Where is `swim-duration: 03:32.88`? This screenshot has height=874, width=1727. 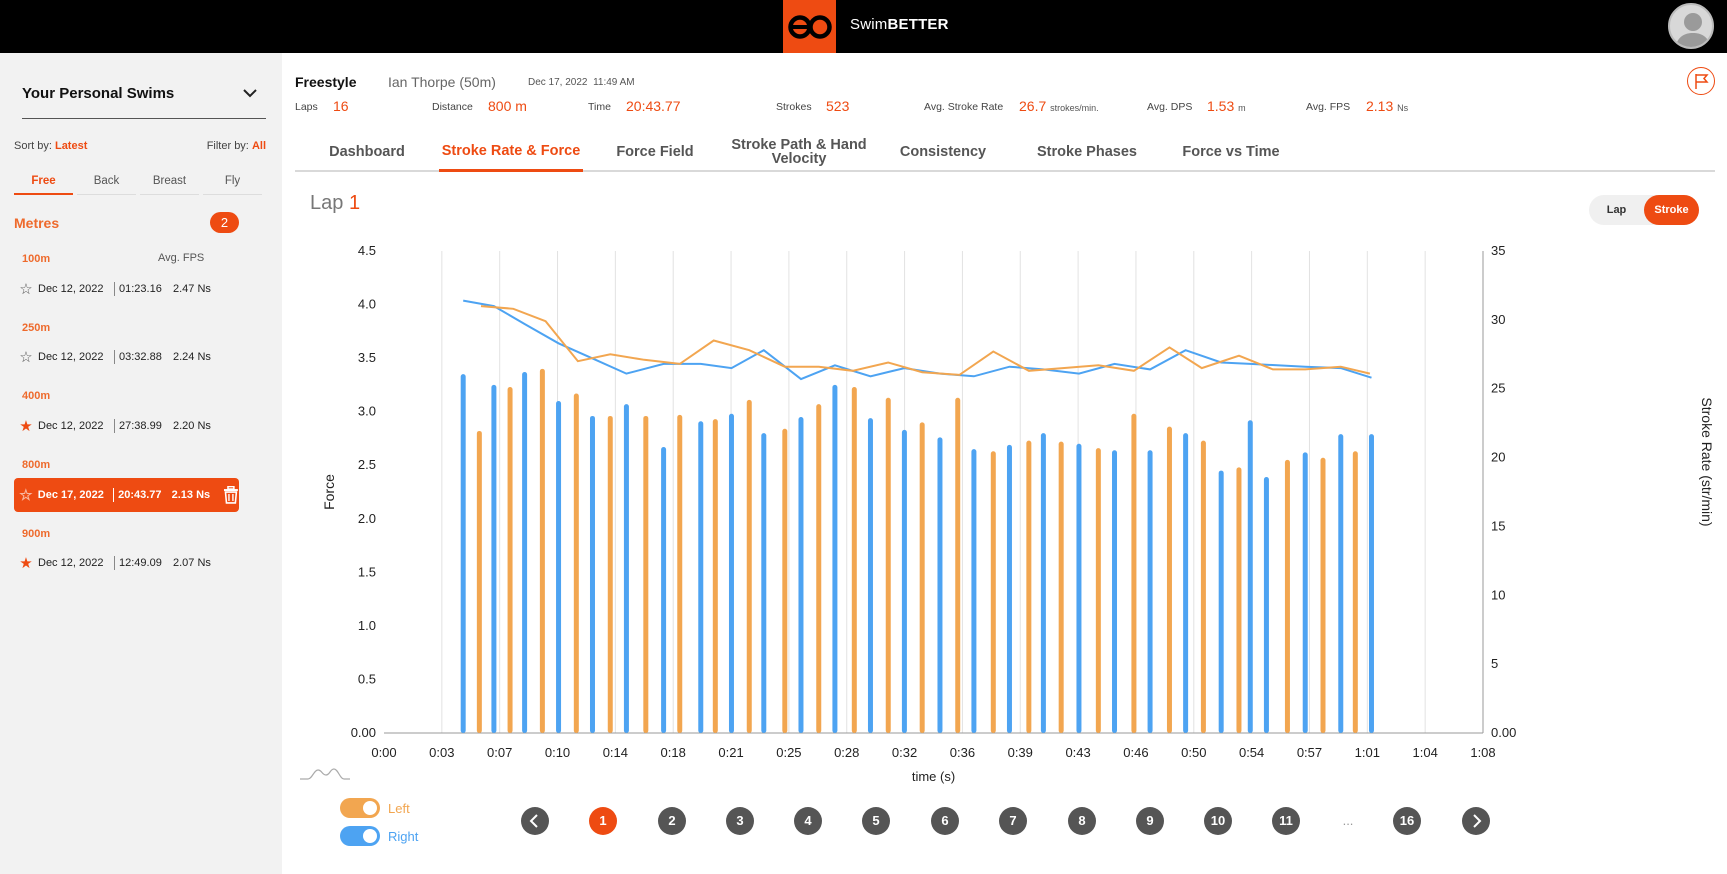 swim-duration: 03:32.88 is located at coordinates (140, 357).